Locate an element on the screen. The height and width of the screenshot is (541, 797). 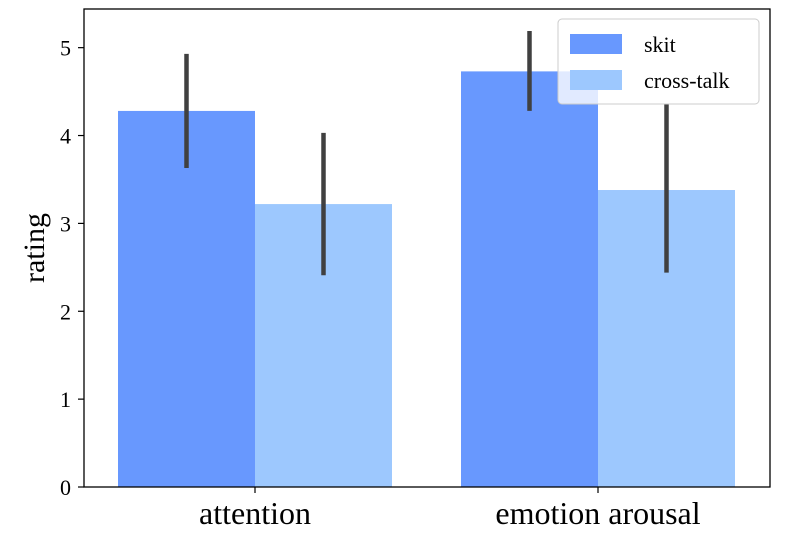
bar-skit-attention is located at coordinates (186, 299).